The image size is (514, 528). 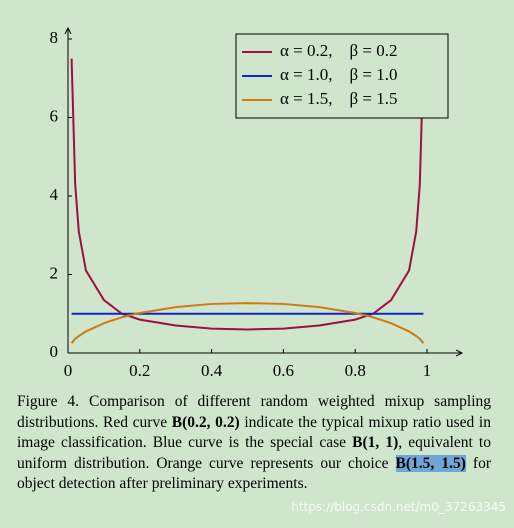 I want to click on x-tick-label: 0.8, so click(x=355, y=370).